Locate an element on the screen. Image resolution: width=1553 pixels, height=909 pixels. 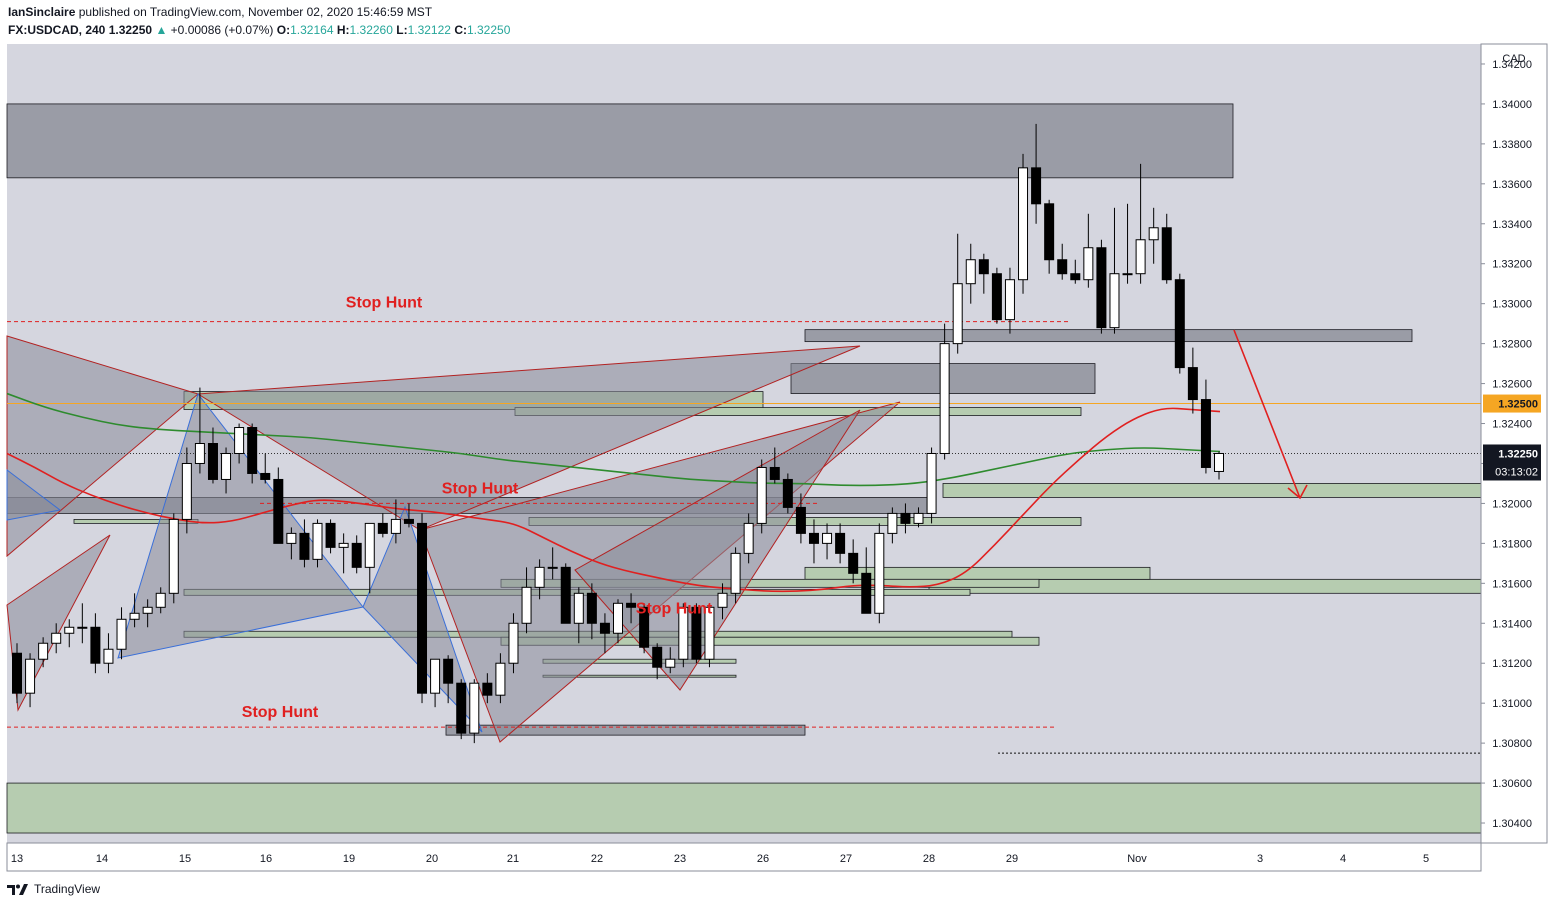
price-axis is located at coordinates (1514, 443).